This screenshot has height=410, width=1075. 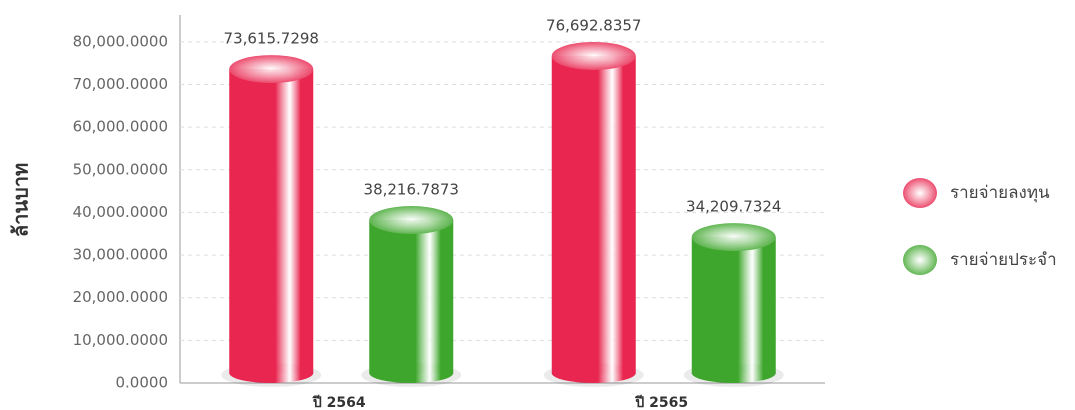 I want to click on y-tick-label: 50,000.0000, so click(x=120, y=169).